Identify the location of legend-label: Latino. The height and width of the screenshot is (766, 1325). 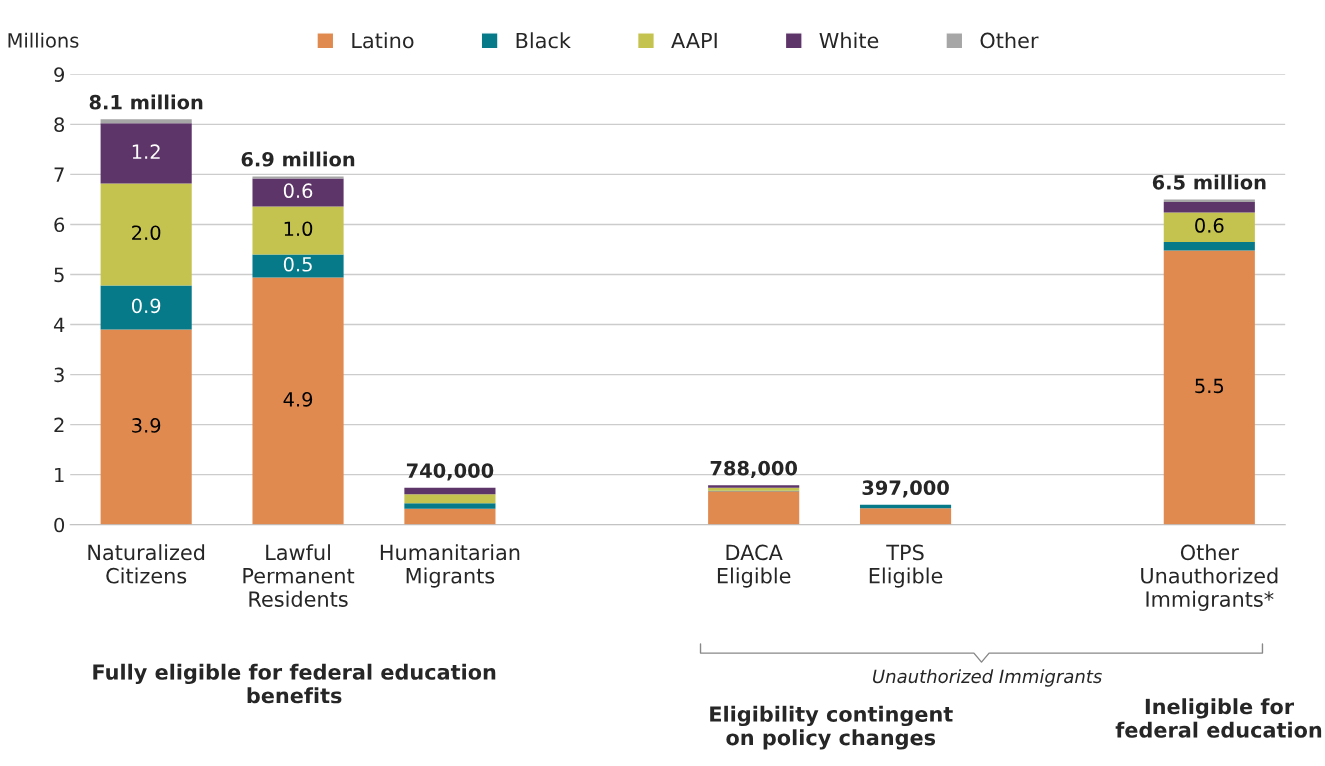
(383, 40).